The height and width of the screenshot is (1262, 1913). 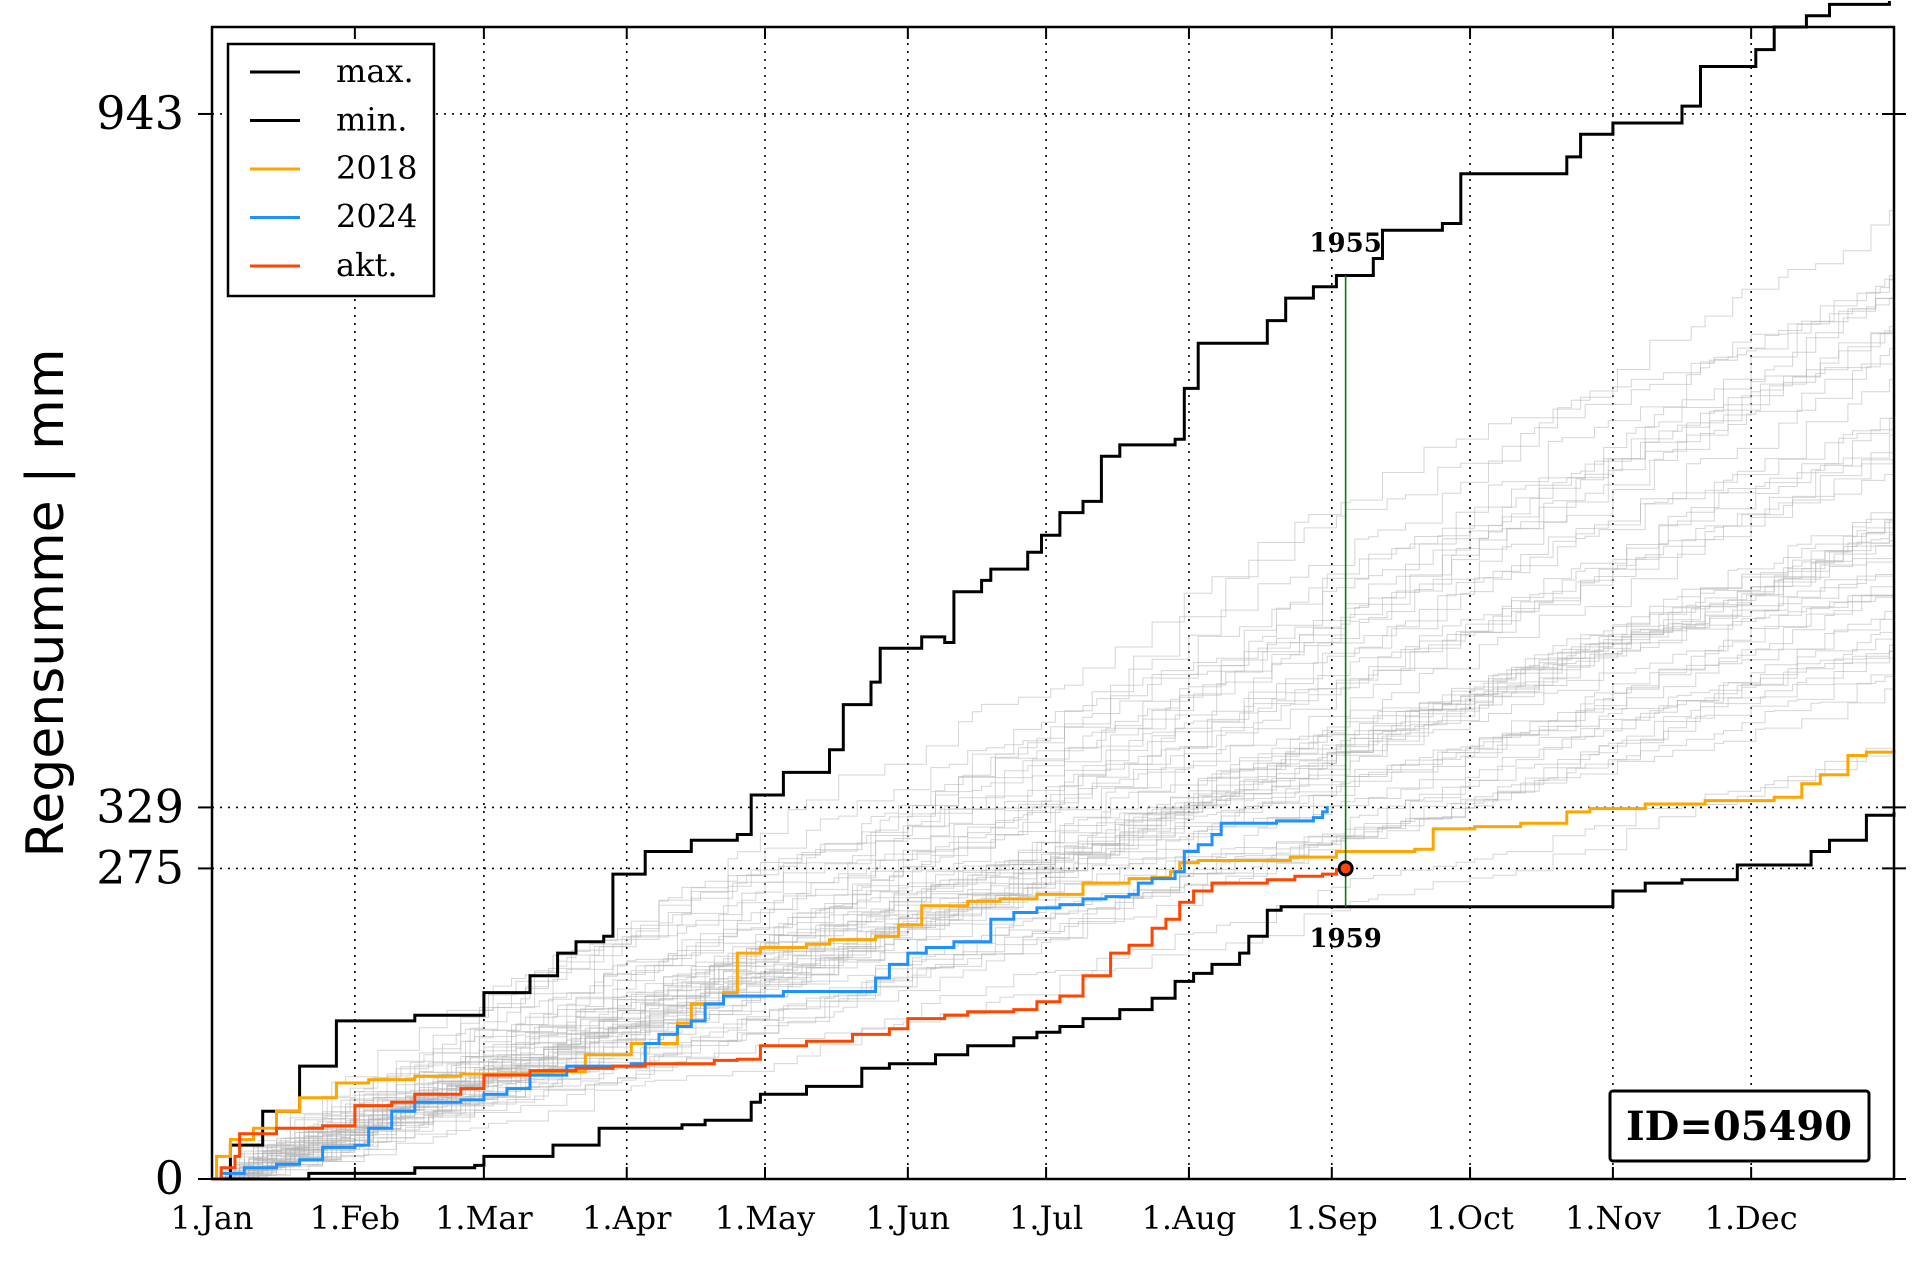 What do you see at coordinates (484, 1218) in the screenshot?
I see `x-tick-label: 1.Mar` at bounding box center [484, 1218].